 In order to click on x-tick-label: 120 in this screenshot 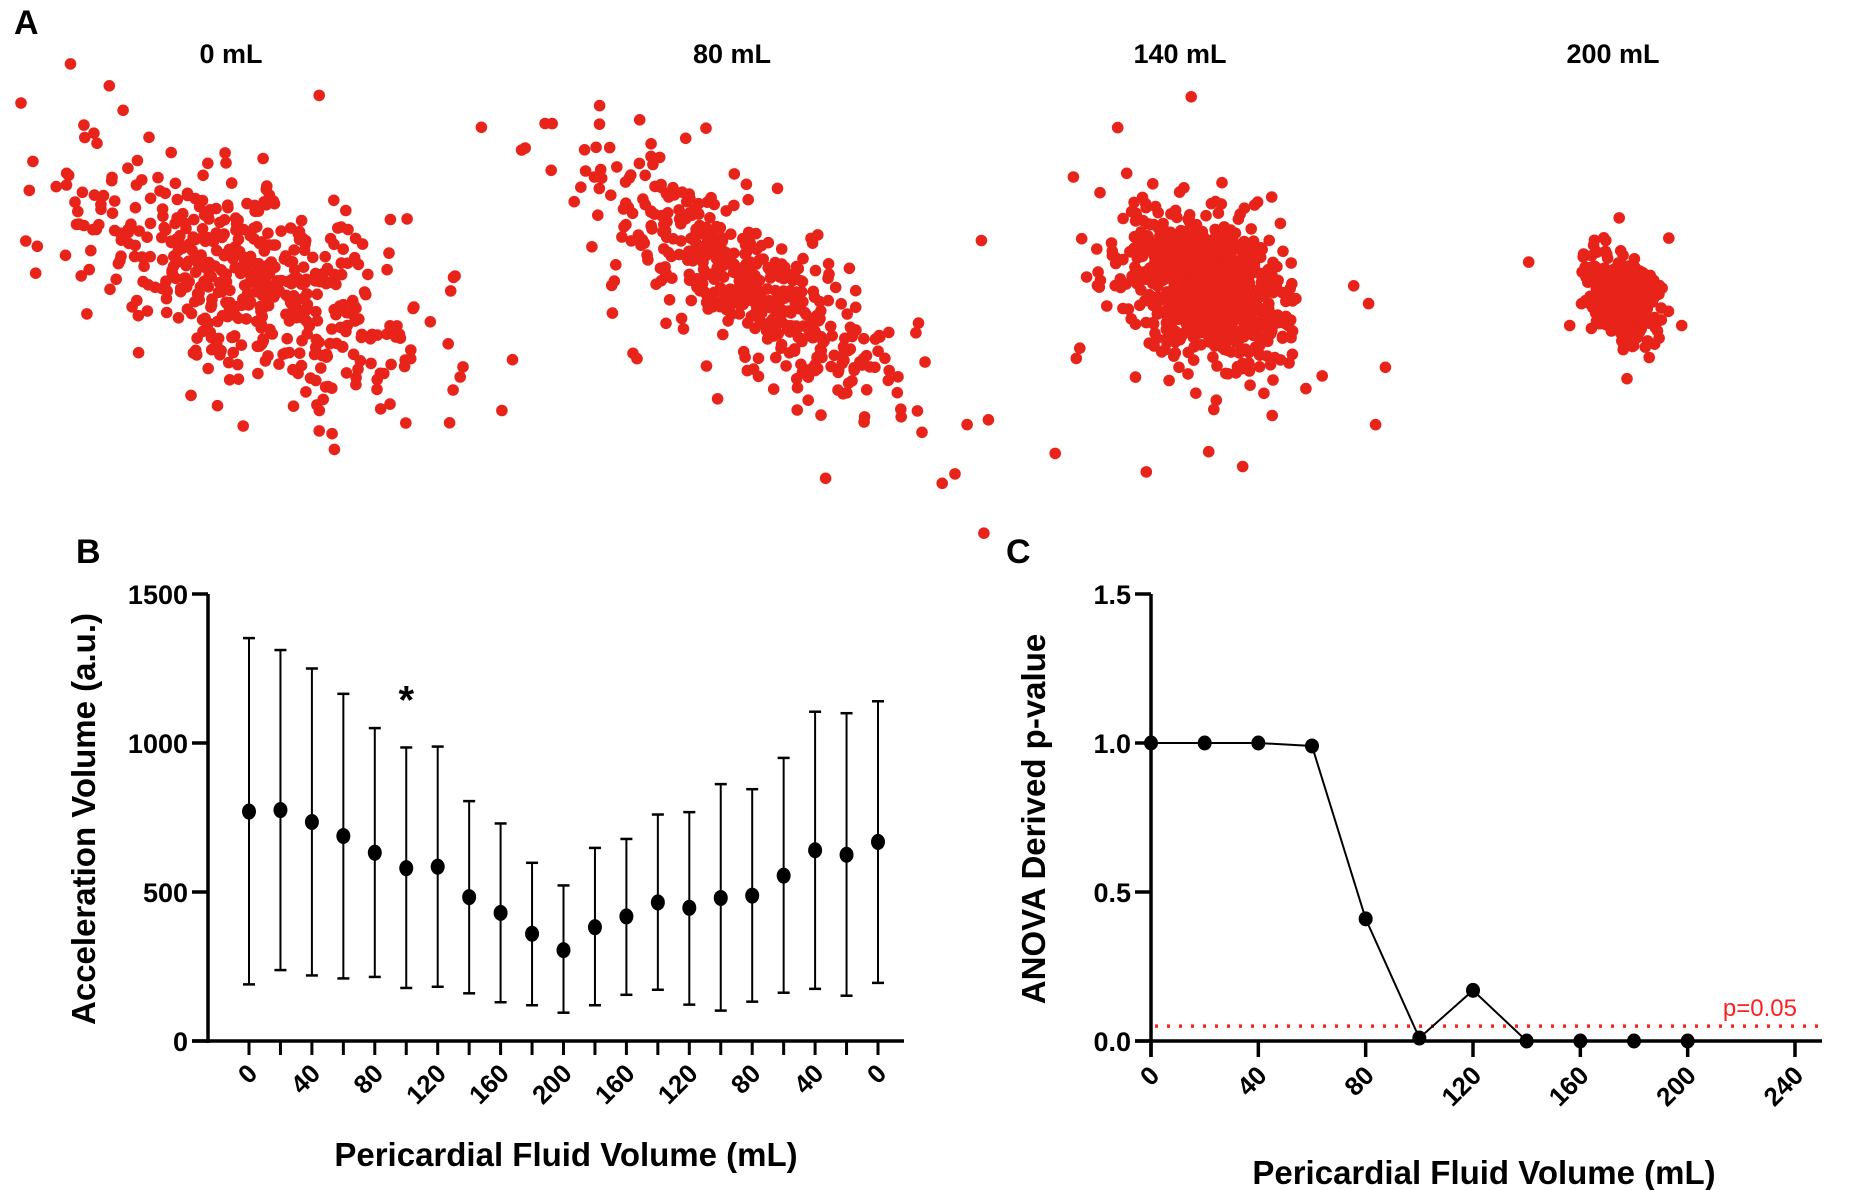, I will do `click(426, 1084)`.